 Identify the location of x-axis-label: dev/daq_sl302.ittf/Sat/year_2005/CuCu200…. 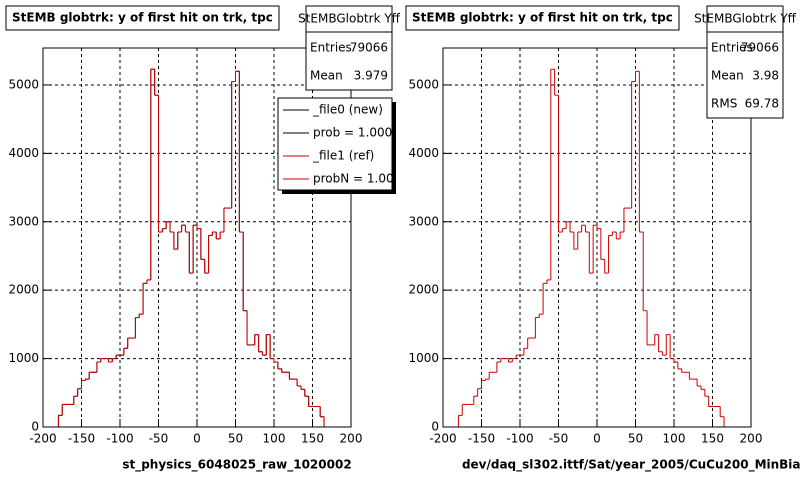
(631, 465).